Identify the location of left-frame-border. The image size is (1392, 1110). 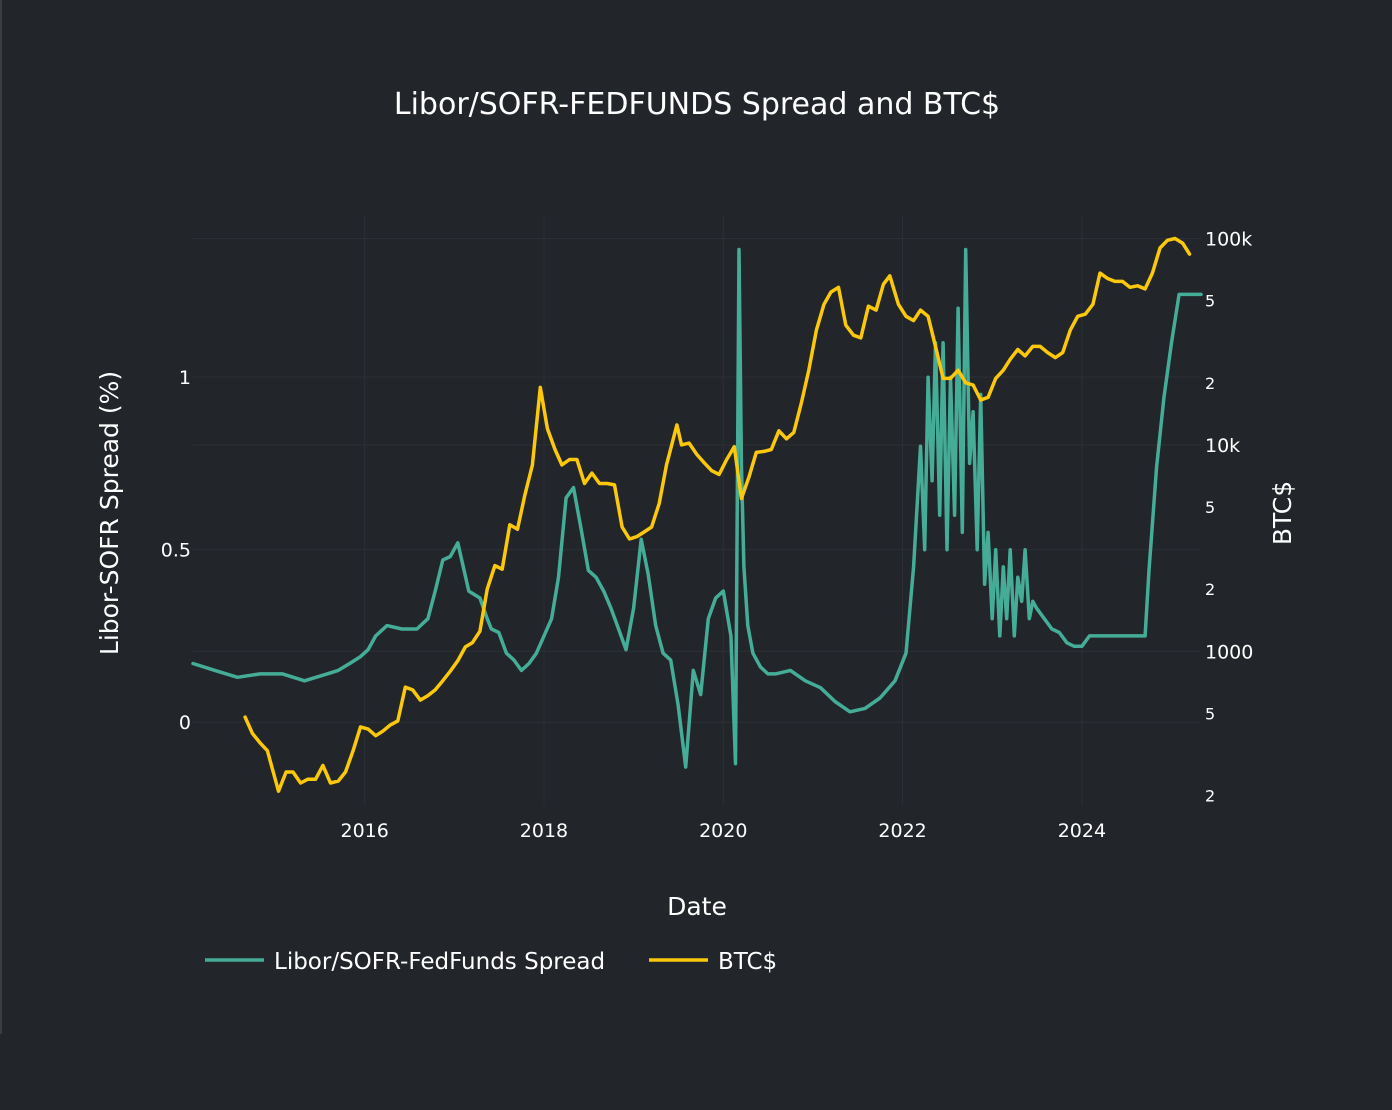
(1, 517).